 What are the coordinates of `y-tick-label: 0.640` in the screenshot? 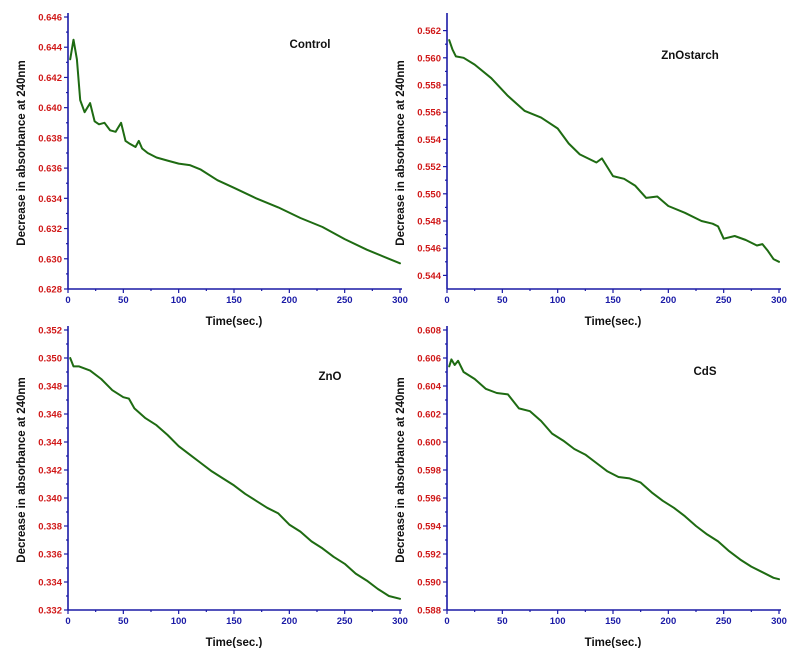 It's located at (50, 108).